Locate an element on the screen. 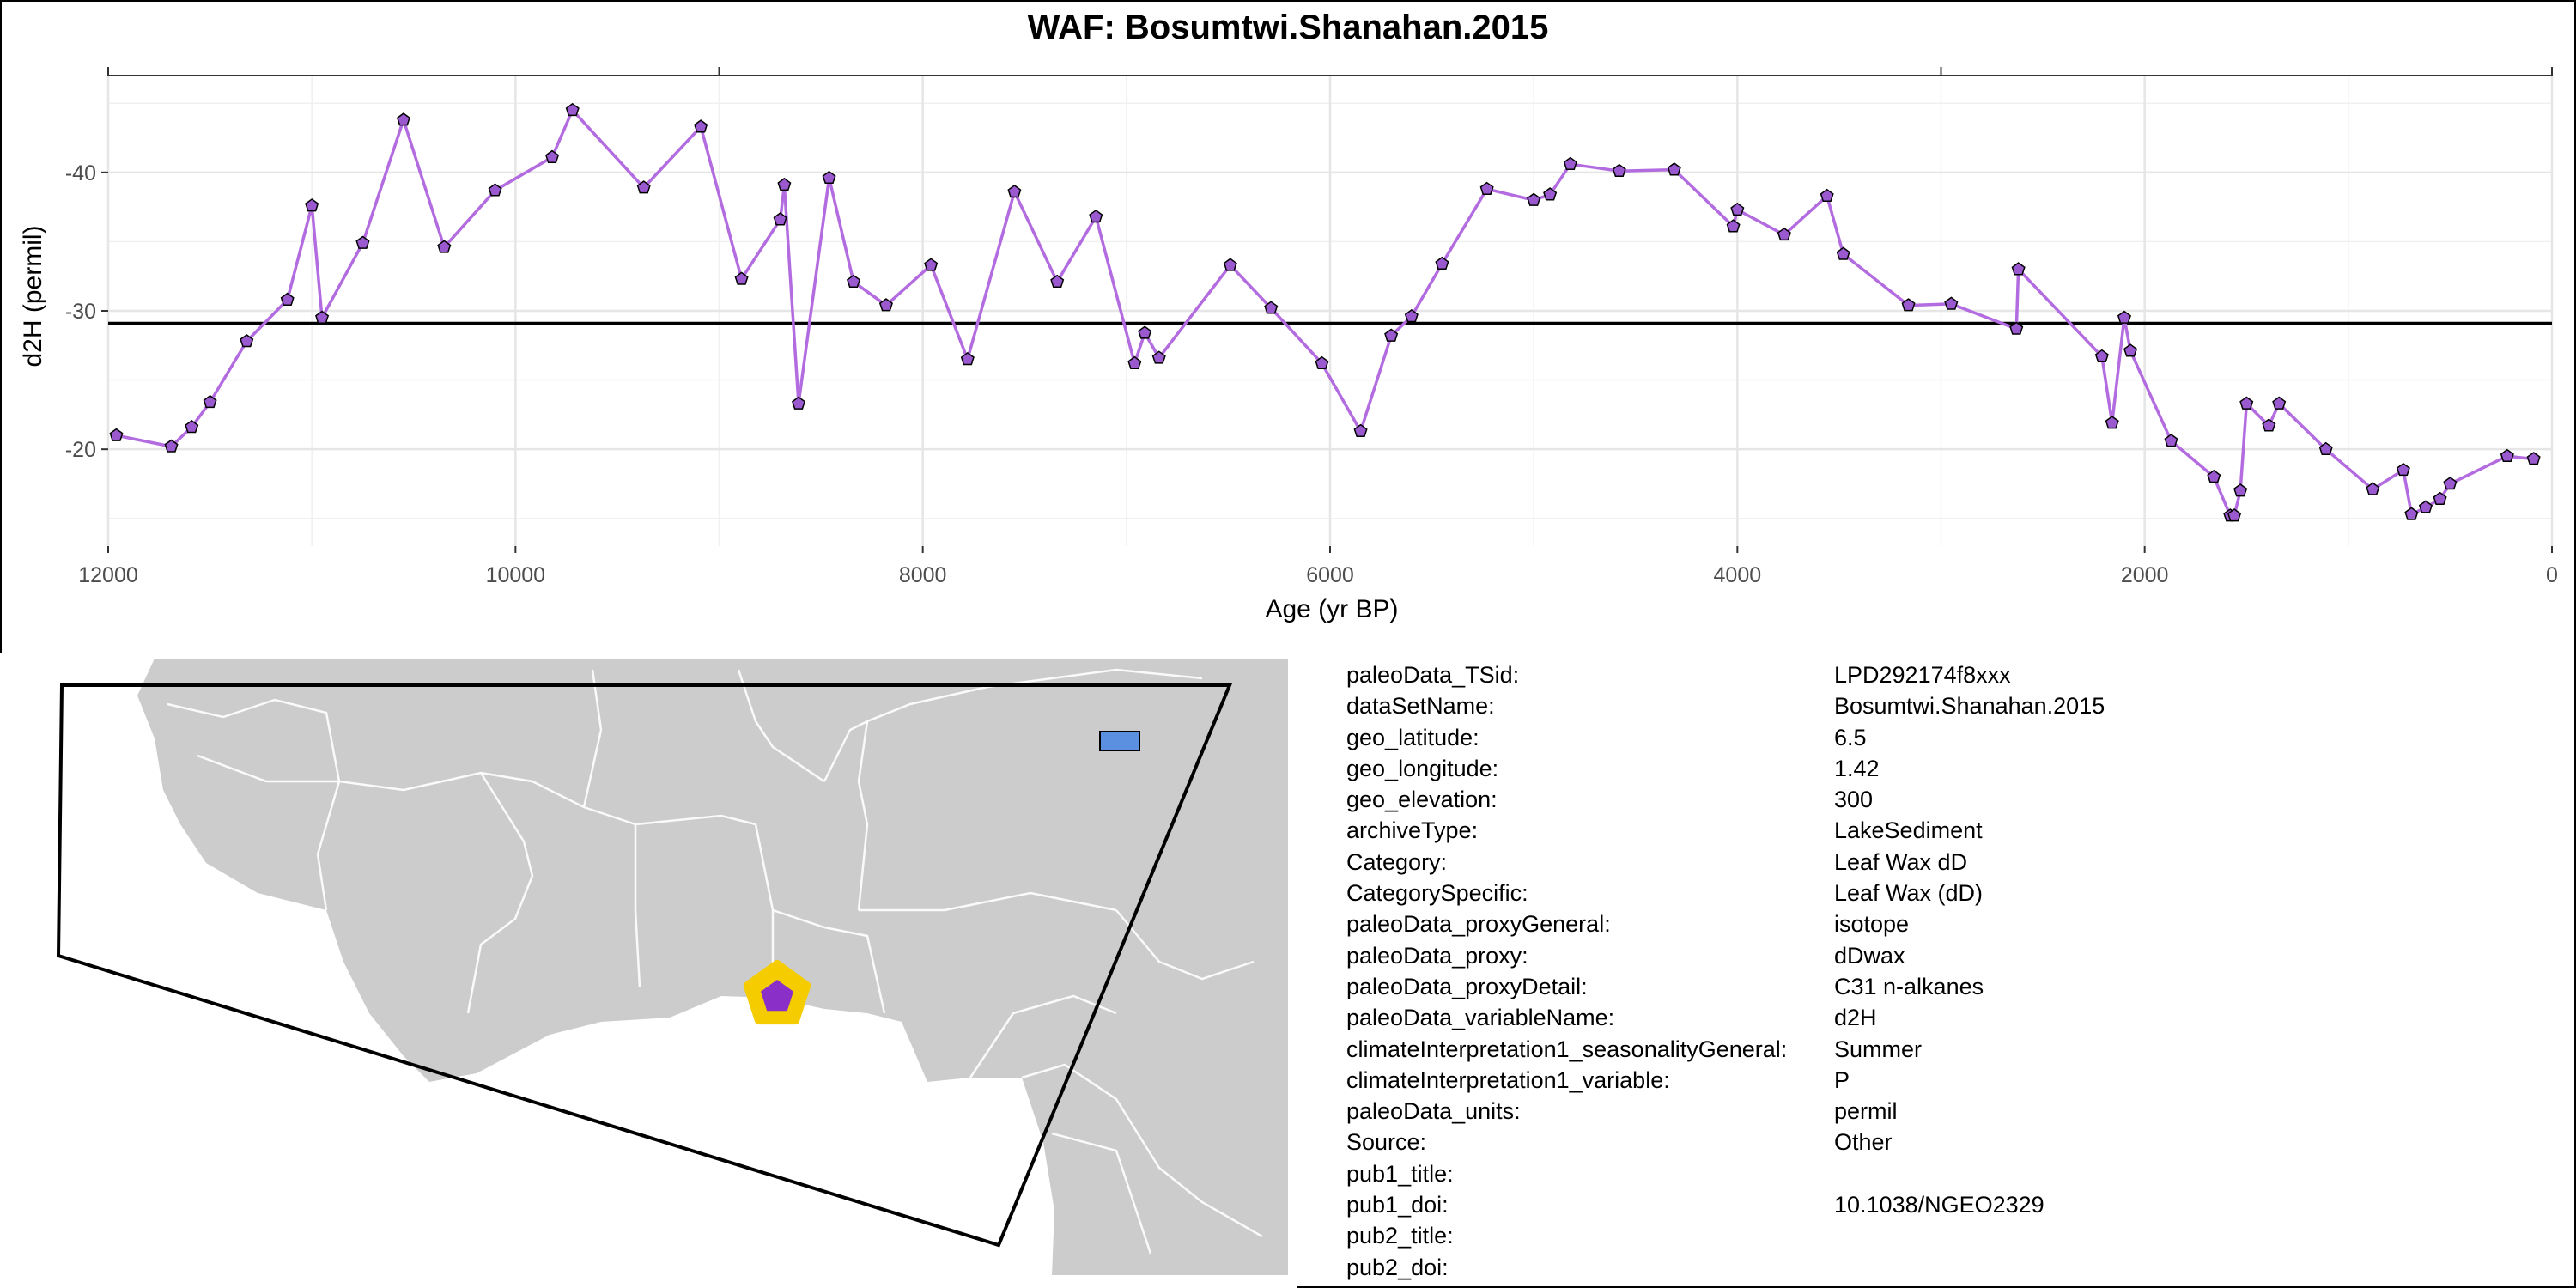 The height and width of the screenshot is (1288, 2576). site-marker is located at coordinates (777, 996).